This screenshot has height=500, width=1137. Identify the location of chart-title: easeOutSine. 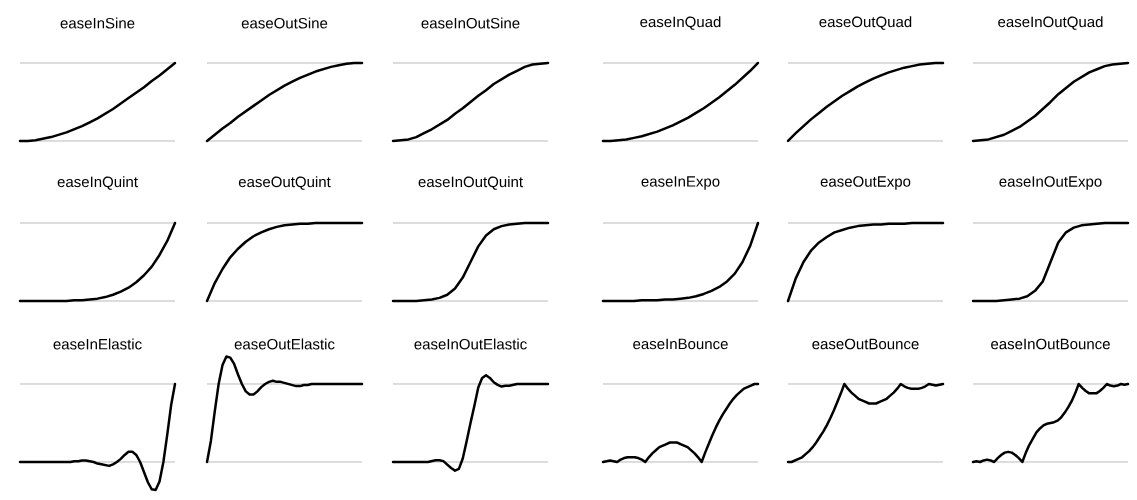
(284, 23).